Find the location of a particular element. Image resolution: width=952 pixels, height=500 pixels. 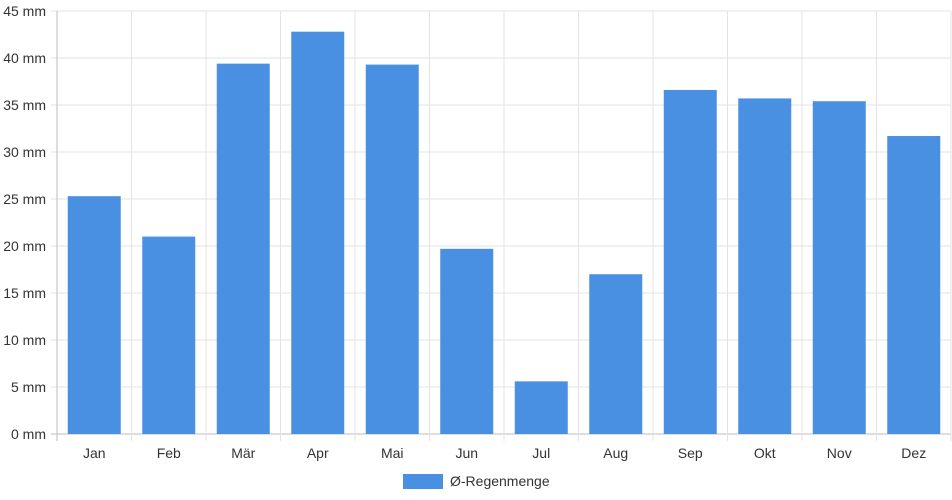

y-tick-label: 30 mm is located at coordinates (24, 152).